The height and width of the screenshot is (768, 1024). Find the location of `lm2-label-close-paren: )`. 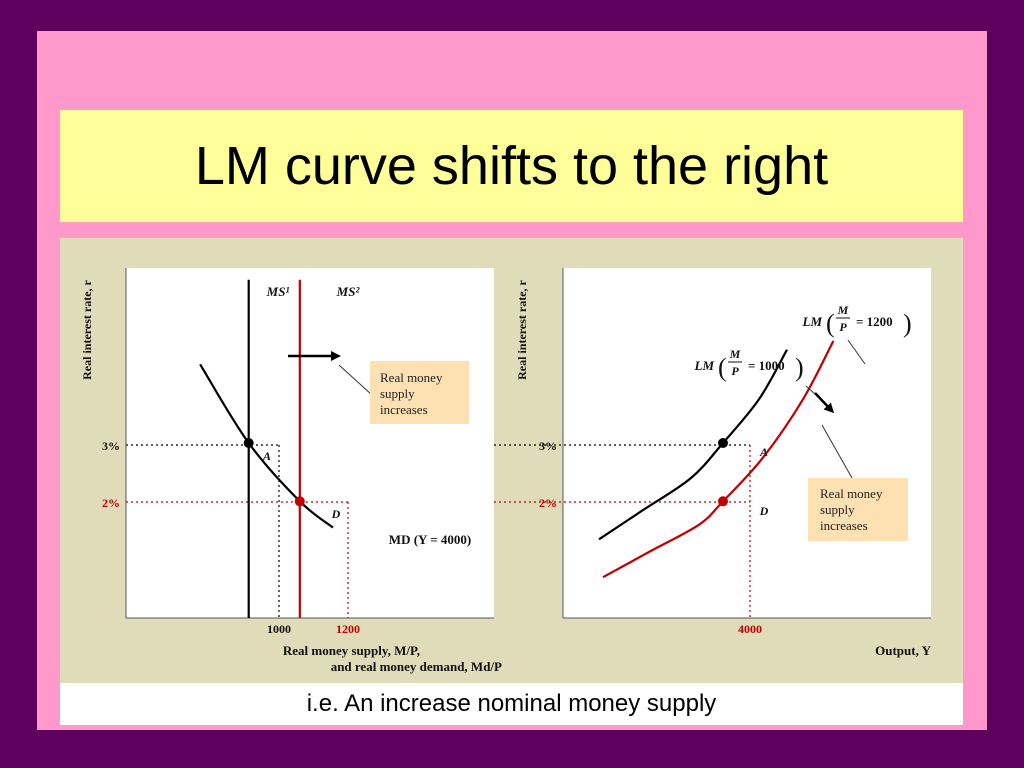

lm2-label-close-paren: ) is located at coordinates (907, 323).